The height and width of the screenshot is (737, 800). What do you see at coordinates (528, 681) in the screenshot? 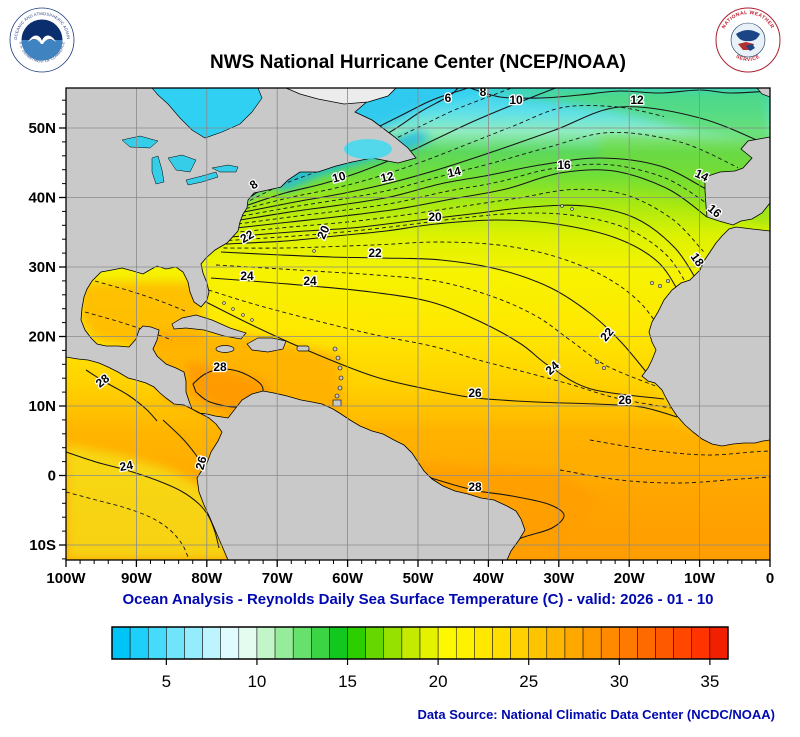
I see `colorbar-tick-label: 25` at bounding box center [528, 681].